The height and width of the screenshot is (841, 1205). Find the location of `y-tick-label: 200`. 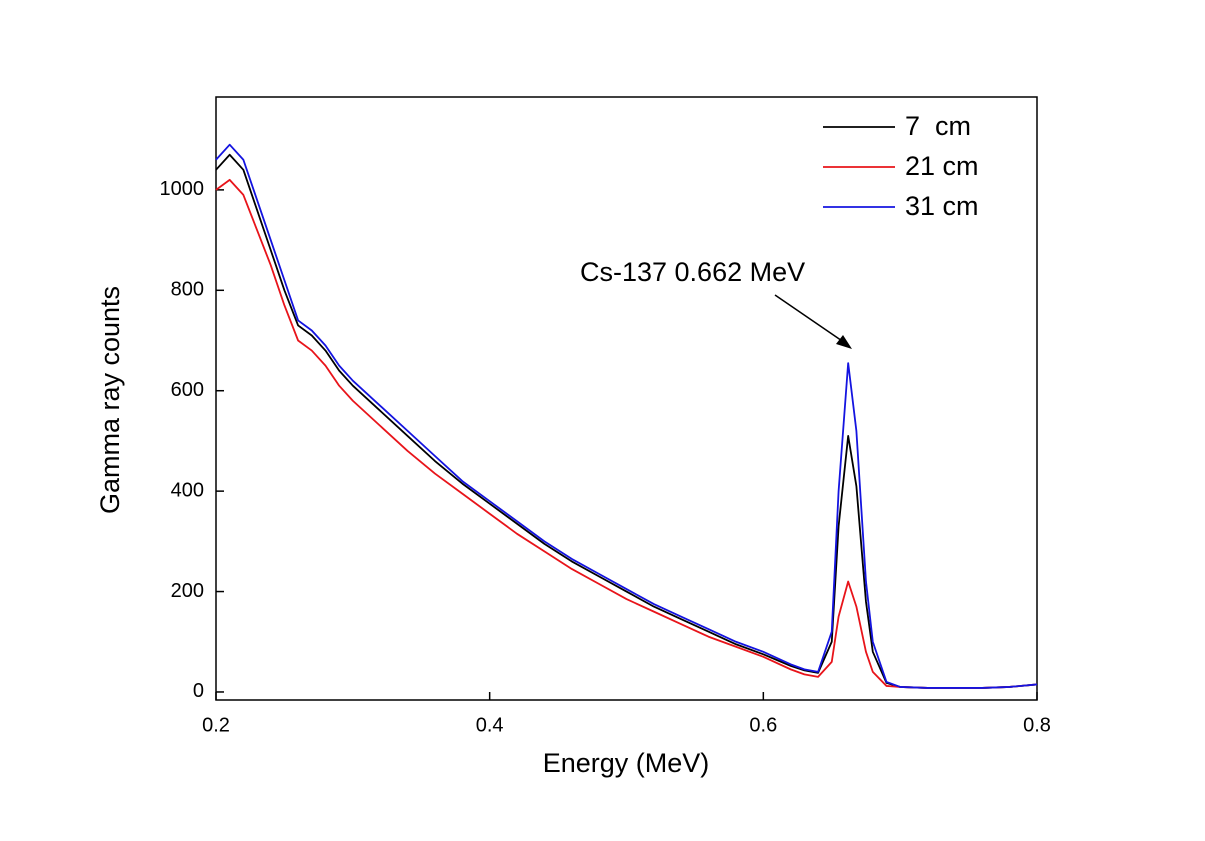

y-tick-label: 200 is located at coordinates (187, 591).